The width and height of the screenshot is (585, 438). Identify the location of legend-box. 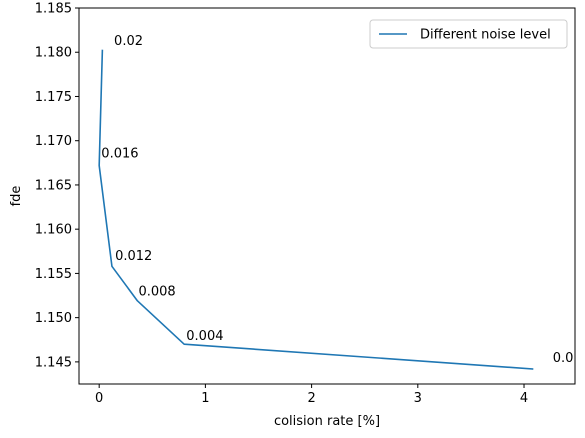
(468, 34).